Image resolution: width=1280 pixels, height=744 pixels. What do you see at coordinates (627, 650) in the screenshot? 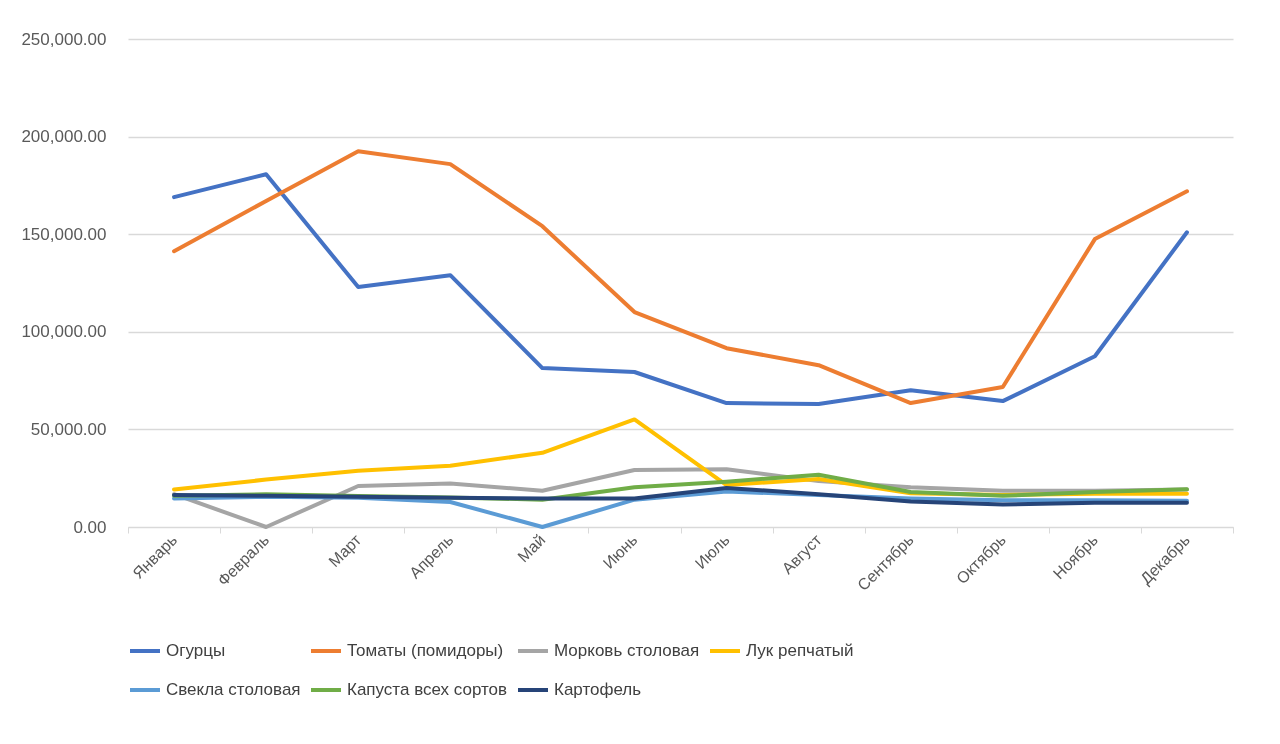
I see `legend-label: Морковь столовая` at bounding box center [627, 650].